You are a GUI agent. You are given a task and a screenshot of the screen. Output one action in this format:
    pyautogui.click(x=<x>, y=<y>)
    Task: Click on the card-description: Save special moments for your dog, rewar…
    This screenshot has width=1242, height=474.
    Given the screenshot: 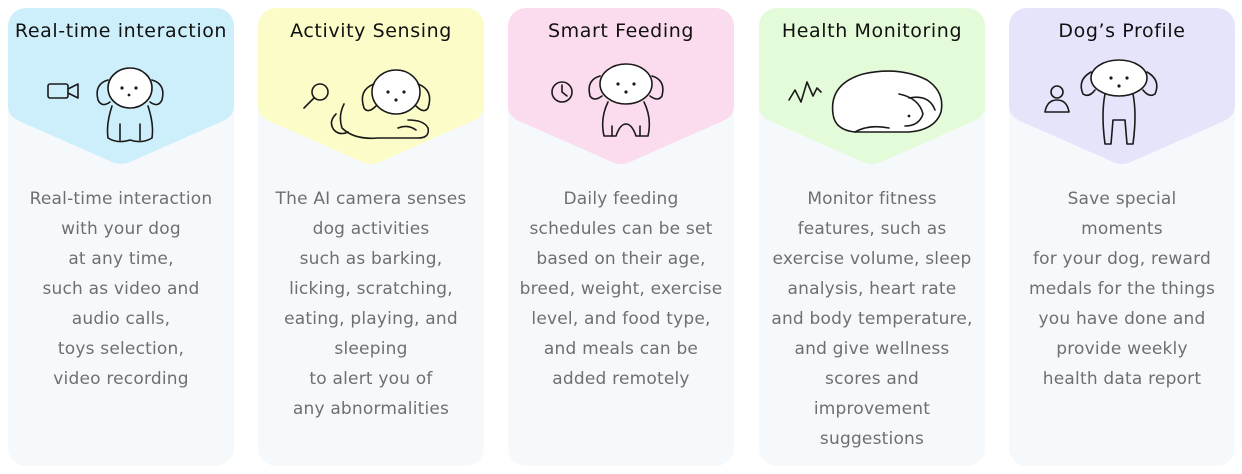 What is the action you would take?
    pyautogui.click(x=1122, y=289)
    